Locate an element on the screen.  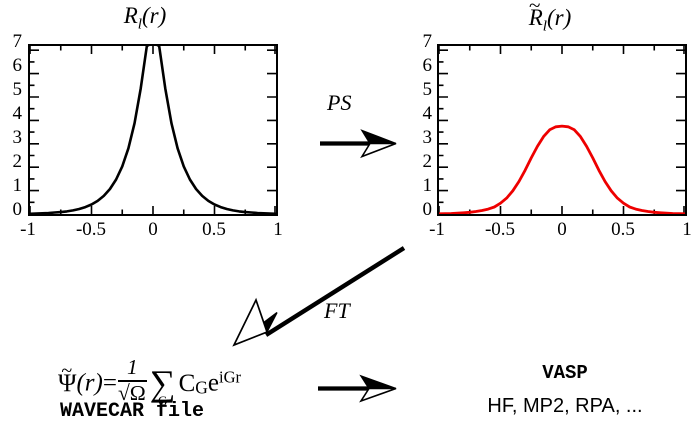
plot-frame-pseudo is located at coordinates (562, 130).